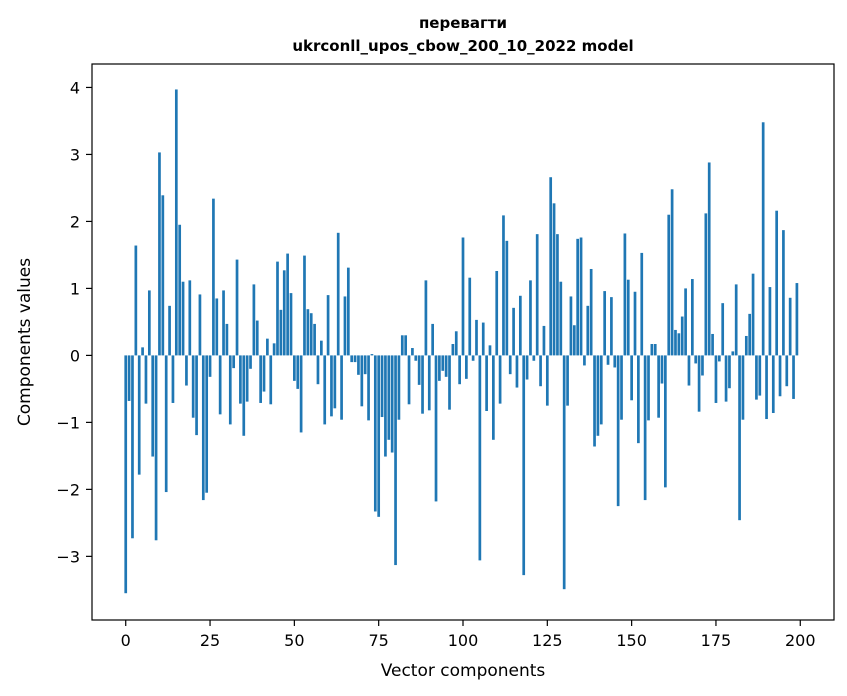 The width and height of the screenshot is (847, 696). What do you see at coordinates (68, 556) in the screenshot?
I see `y-tick-label: −3` at bounding box center [68, 556].